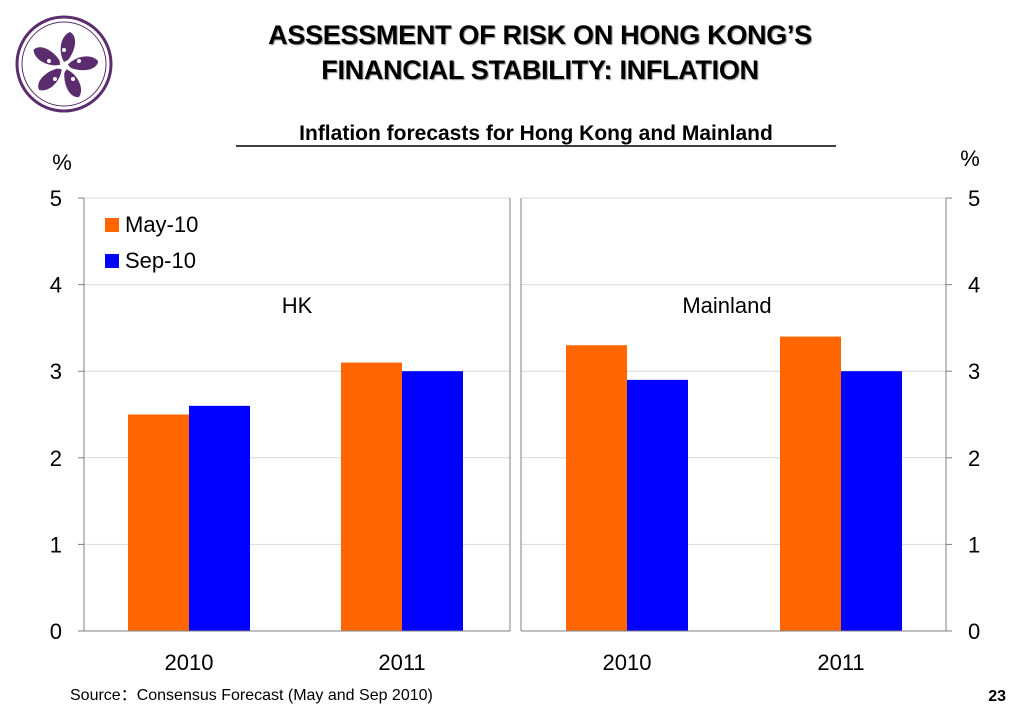  I want to click on y-tick-label-left-2: 2, so click(56, 458).